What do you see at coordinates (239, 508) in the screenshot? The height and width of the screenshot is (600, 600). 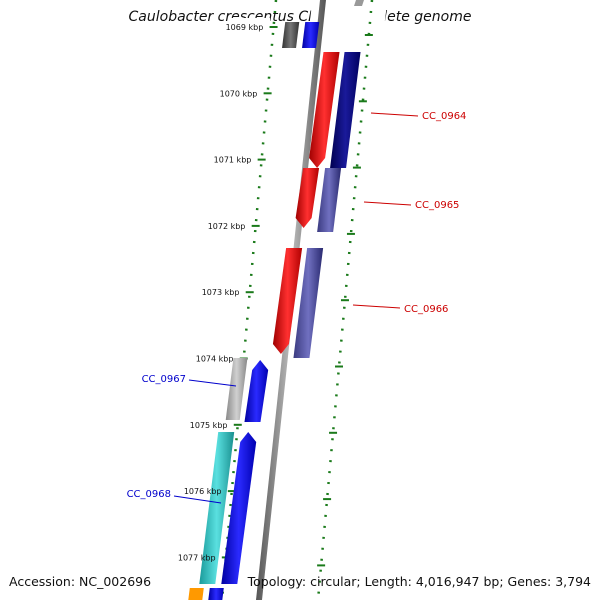 I see `gene-cc0968` at bounding box center [239, 508].